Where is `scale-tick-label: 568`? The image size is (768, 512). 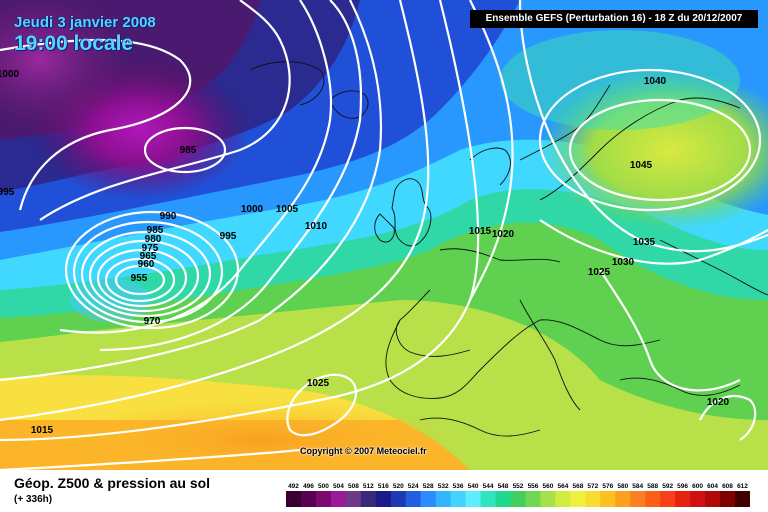
scale-tick-label: 568 is located at coordinates (577, 486).